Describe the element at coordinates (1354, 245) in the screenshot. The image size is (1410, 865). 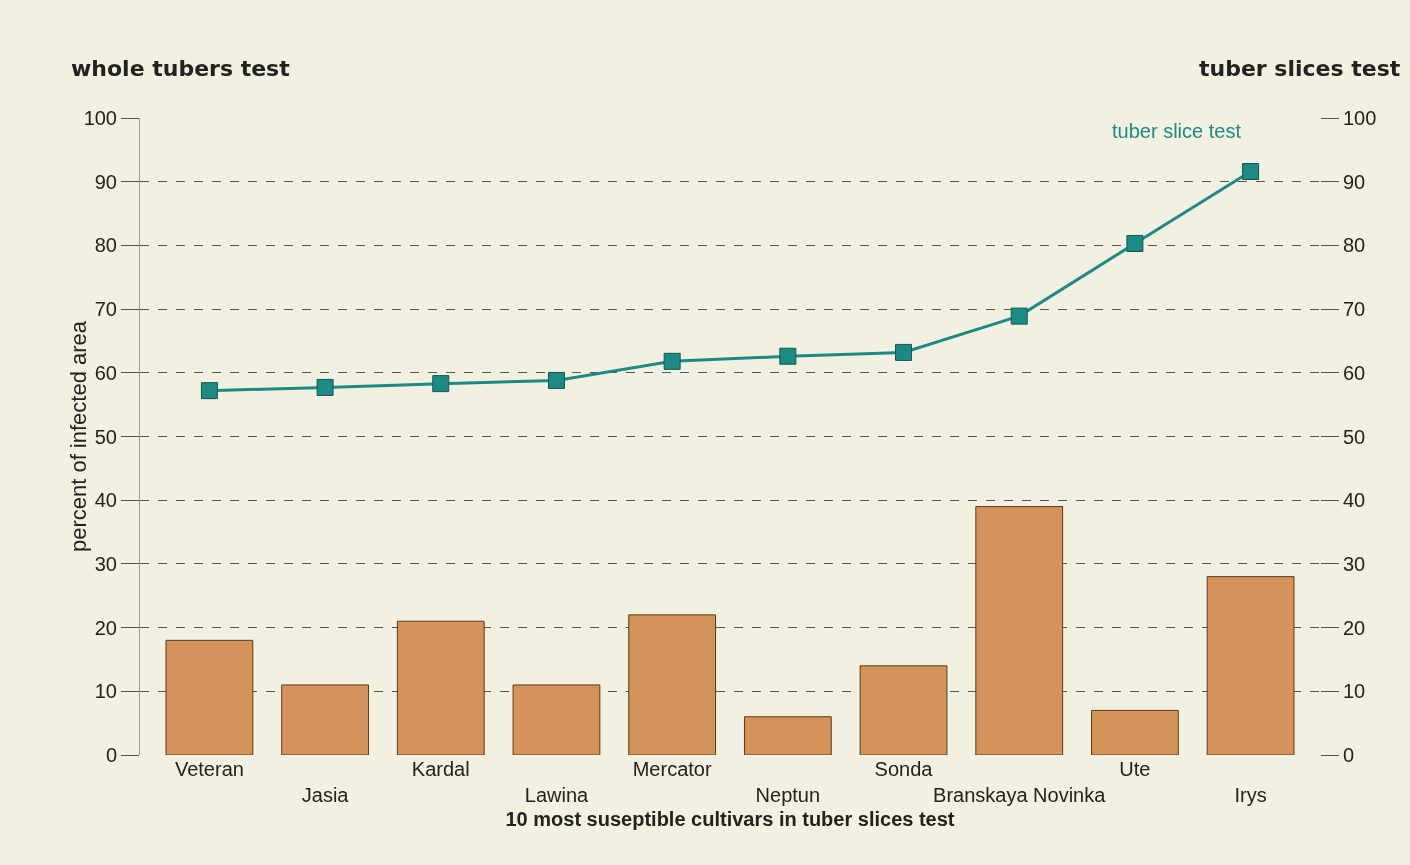
I see `y2-tick-label: 80` at that location.